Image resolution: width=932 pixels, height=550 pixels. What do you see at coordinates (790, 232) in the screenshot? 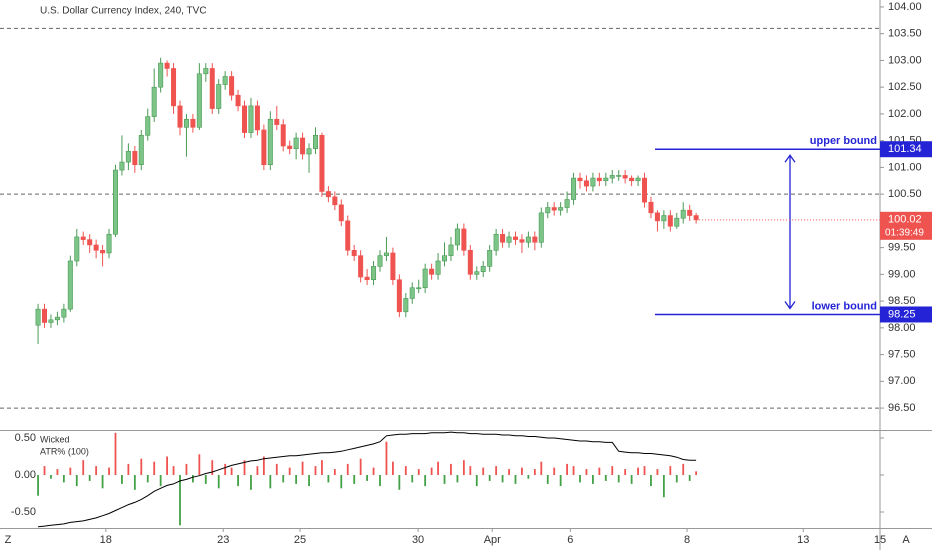
I see `range-arrow` at bounding box center [790, 232].